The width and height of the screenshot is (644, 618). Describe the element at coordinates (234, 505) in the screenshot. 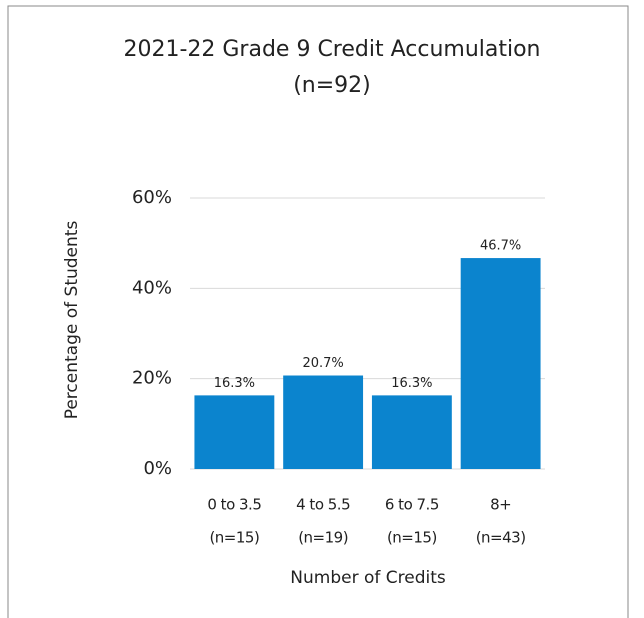

I see `x-tick-label: 0 to 3.5` at that location.